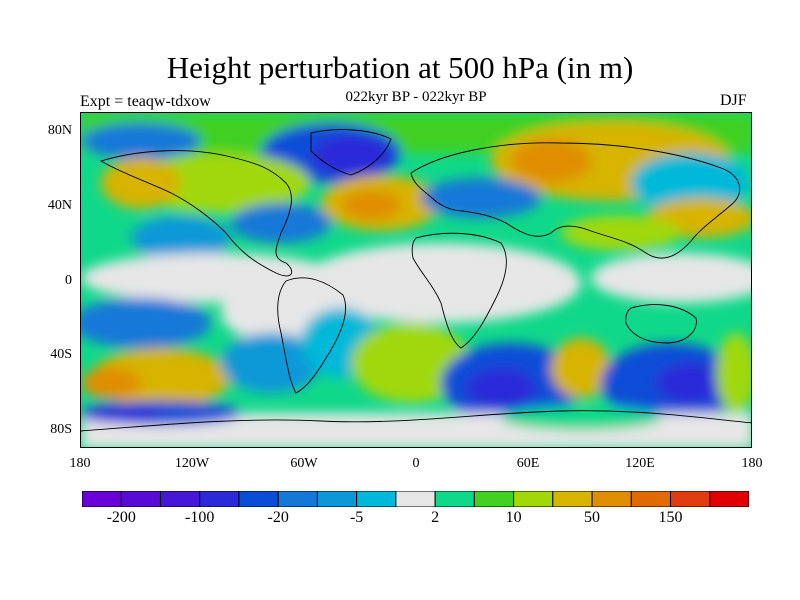 This screenshot has width=800, height=600. Describe the element at coordinates (61, 429) in the screenshot. I see `lat-label-80s: 80S` at that location.